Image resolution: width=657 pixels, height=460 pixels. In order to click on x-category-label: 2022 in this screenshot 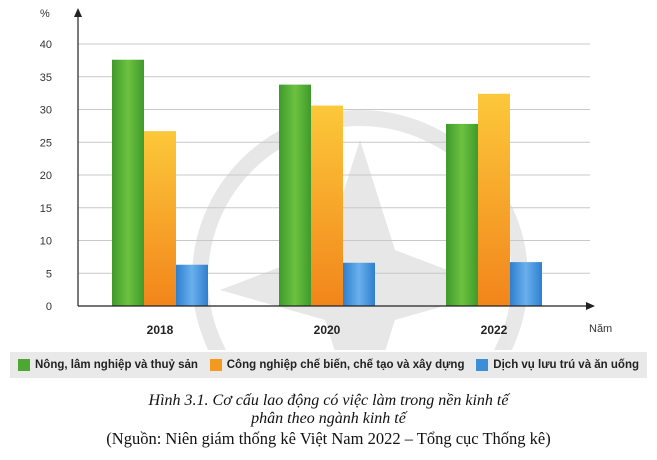, I will do `click(494, 330)`.